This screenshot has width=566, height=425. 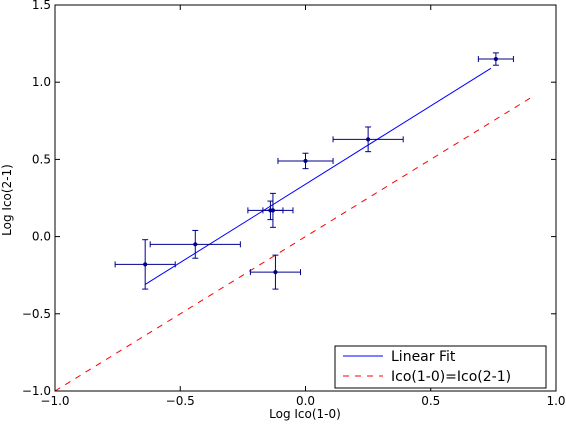 What do you see at coordinates (7, 200) in the screenshot?
I see `y-axis-label: Log Ico(2-1)` at bounding box center [7, 200].